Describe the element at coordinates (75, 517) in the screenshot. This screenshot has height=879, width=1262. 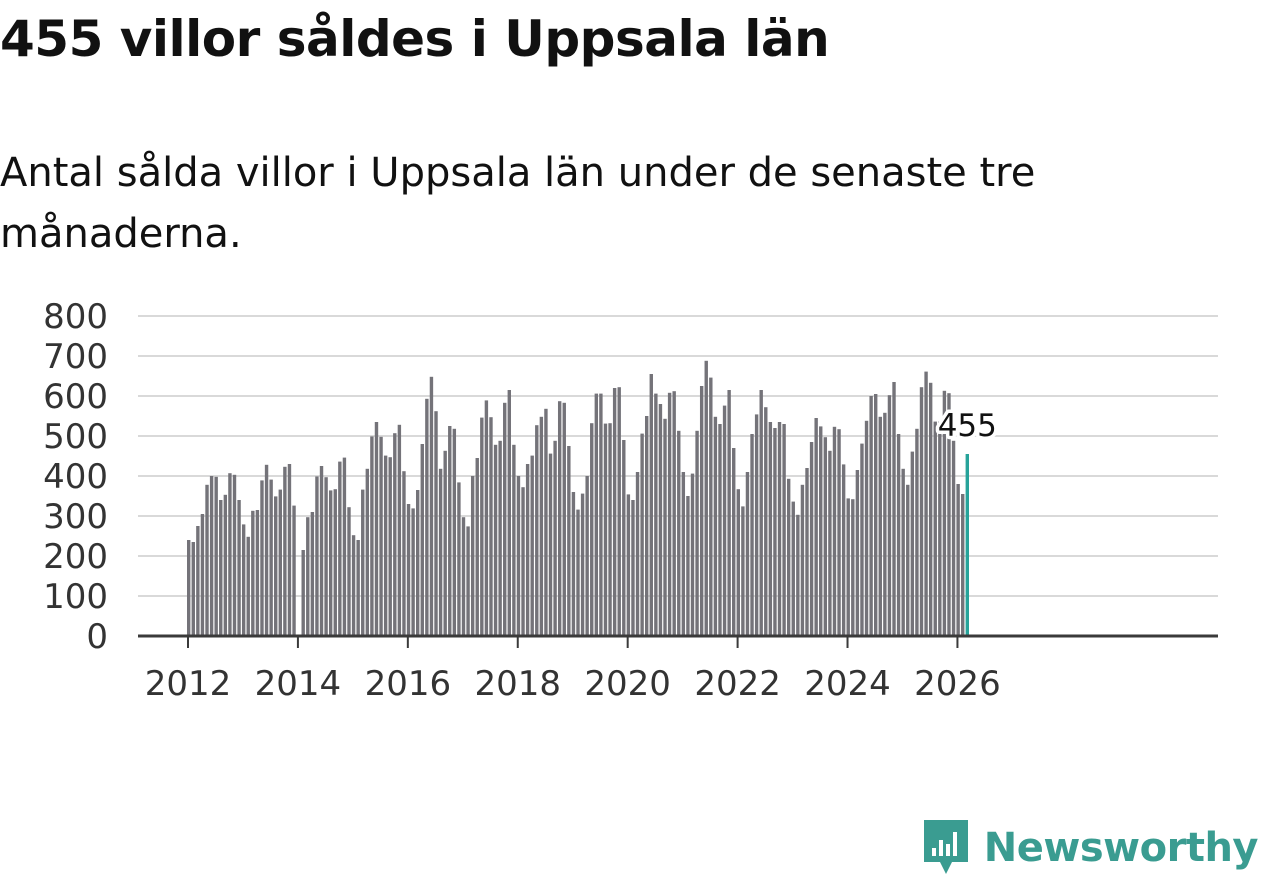
I see `y-tick-label: 300` at that location.